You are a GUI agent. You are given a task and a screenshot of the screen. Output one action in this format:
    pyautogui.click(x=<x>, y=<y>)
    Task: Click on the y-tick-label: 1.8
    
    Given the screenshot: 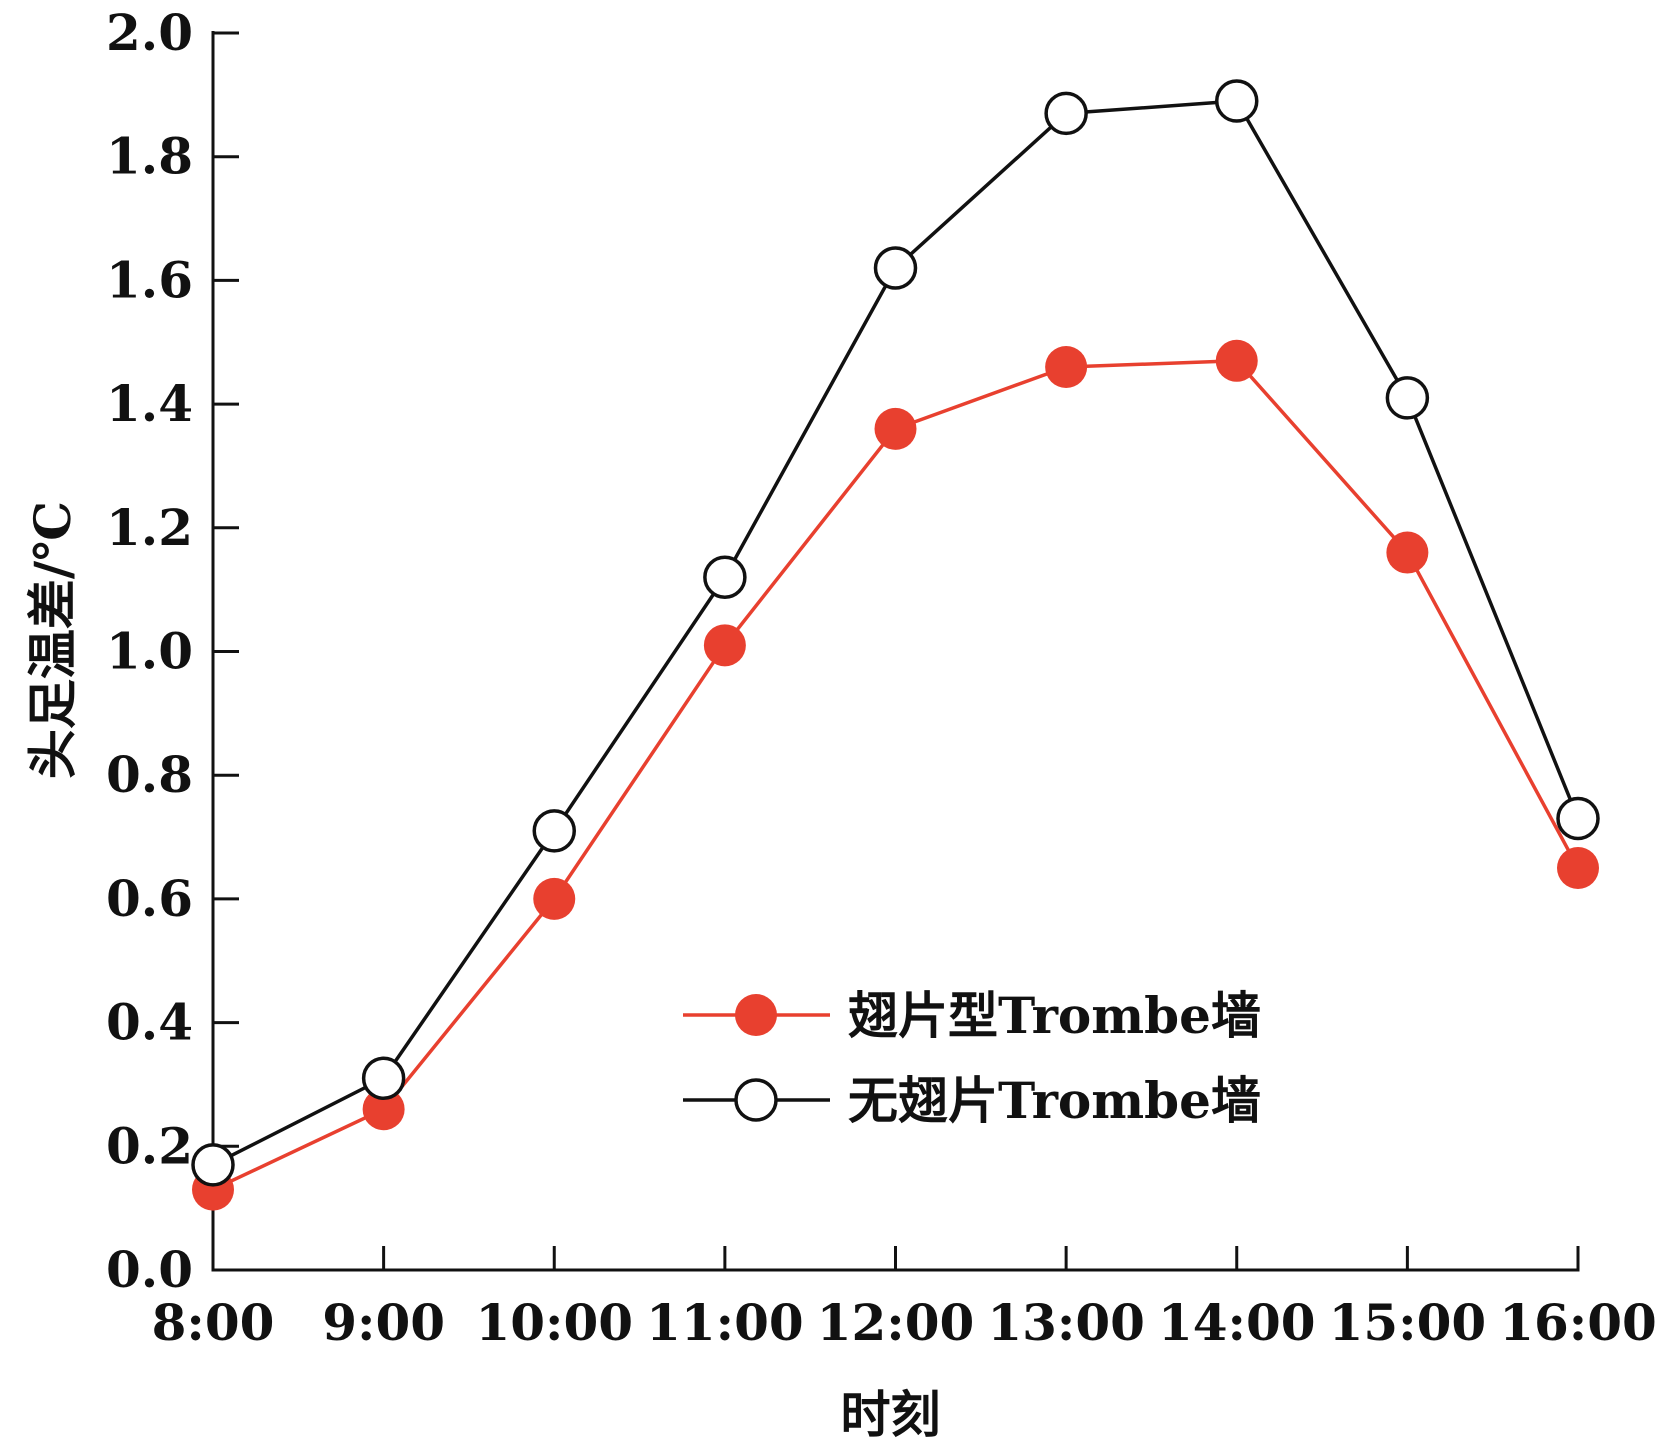 What is the action you would take?
    pyautogui.click(x=149, y=156)
    